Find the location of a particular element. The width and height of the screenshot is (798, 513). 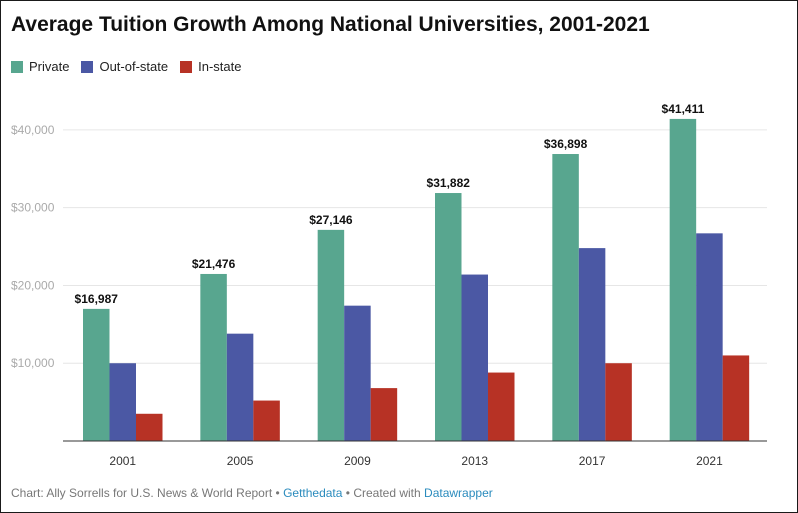

bar-out-of-state-2005 is located at coordinates (240, 387).